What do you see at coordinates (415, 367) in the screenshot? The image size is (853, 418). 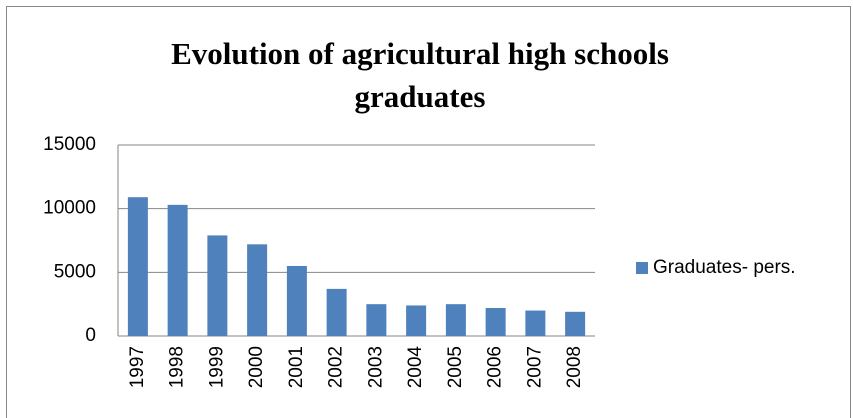 I see `x-tick-label: 2004` at bounding box center [415, 367].